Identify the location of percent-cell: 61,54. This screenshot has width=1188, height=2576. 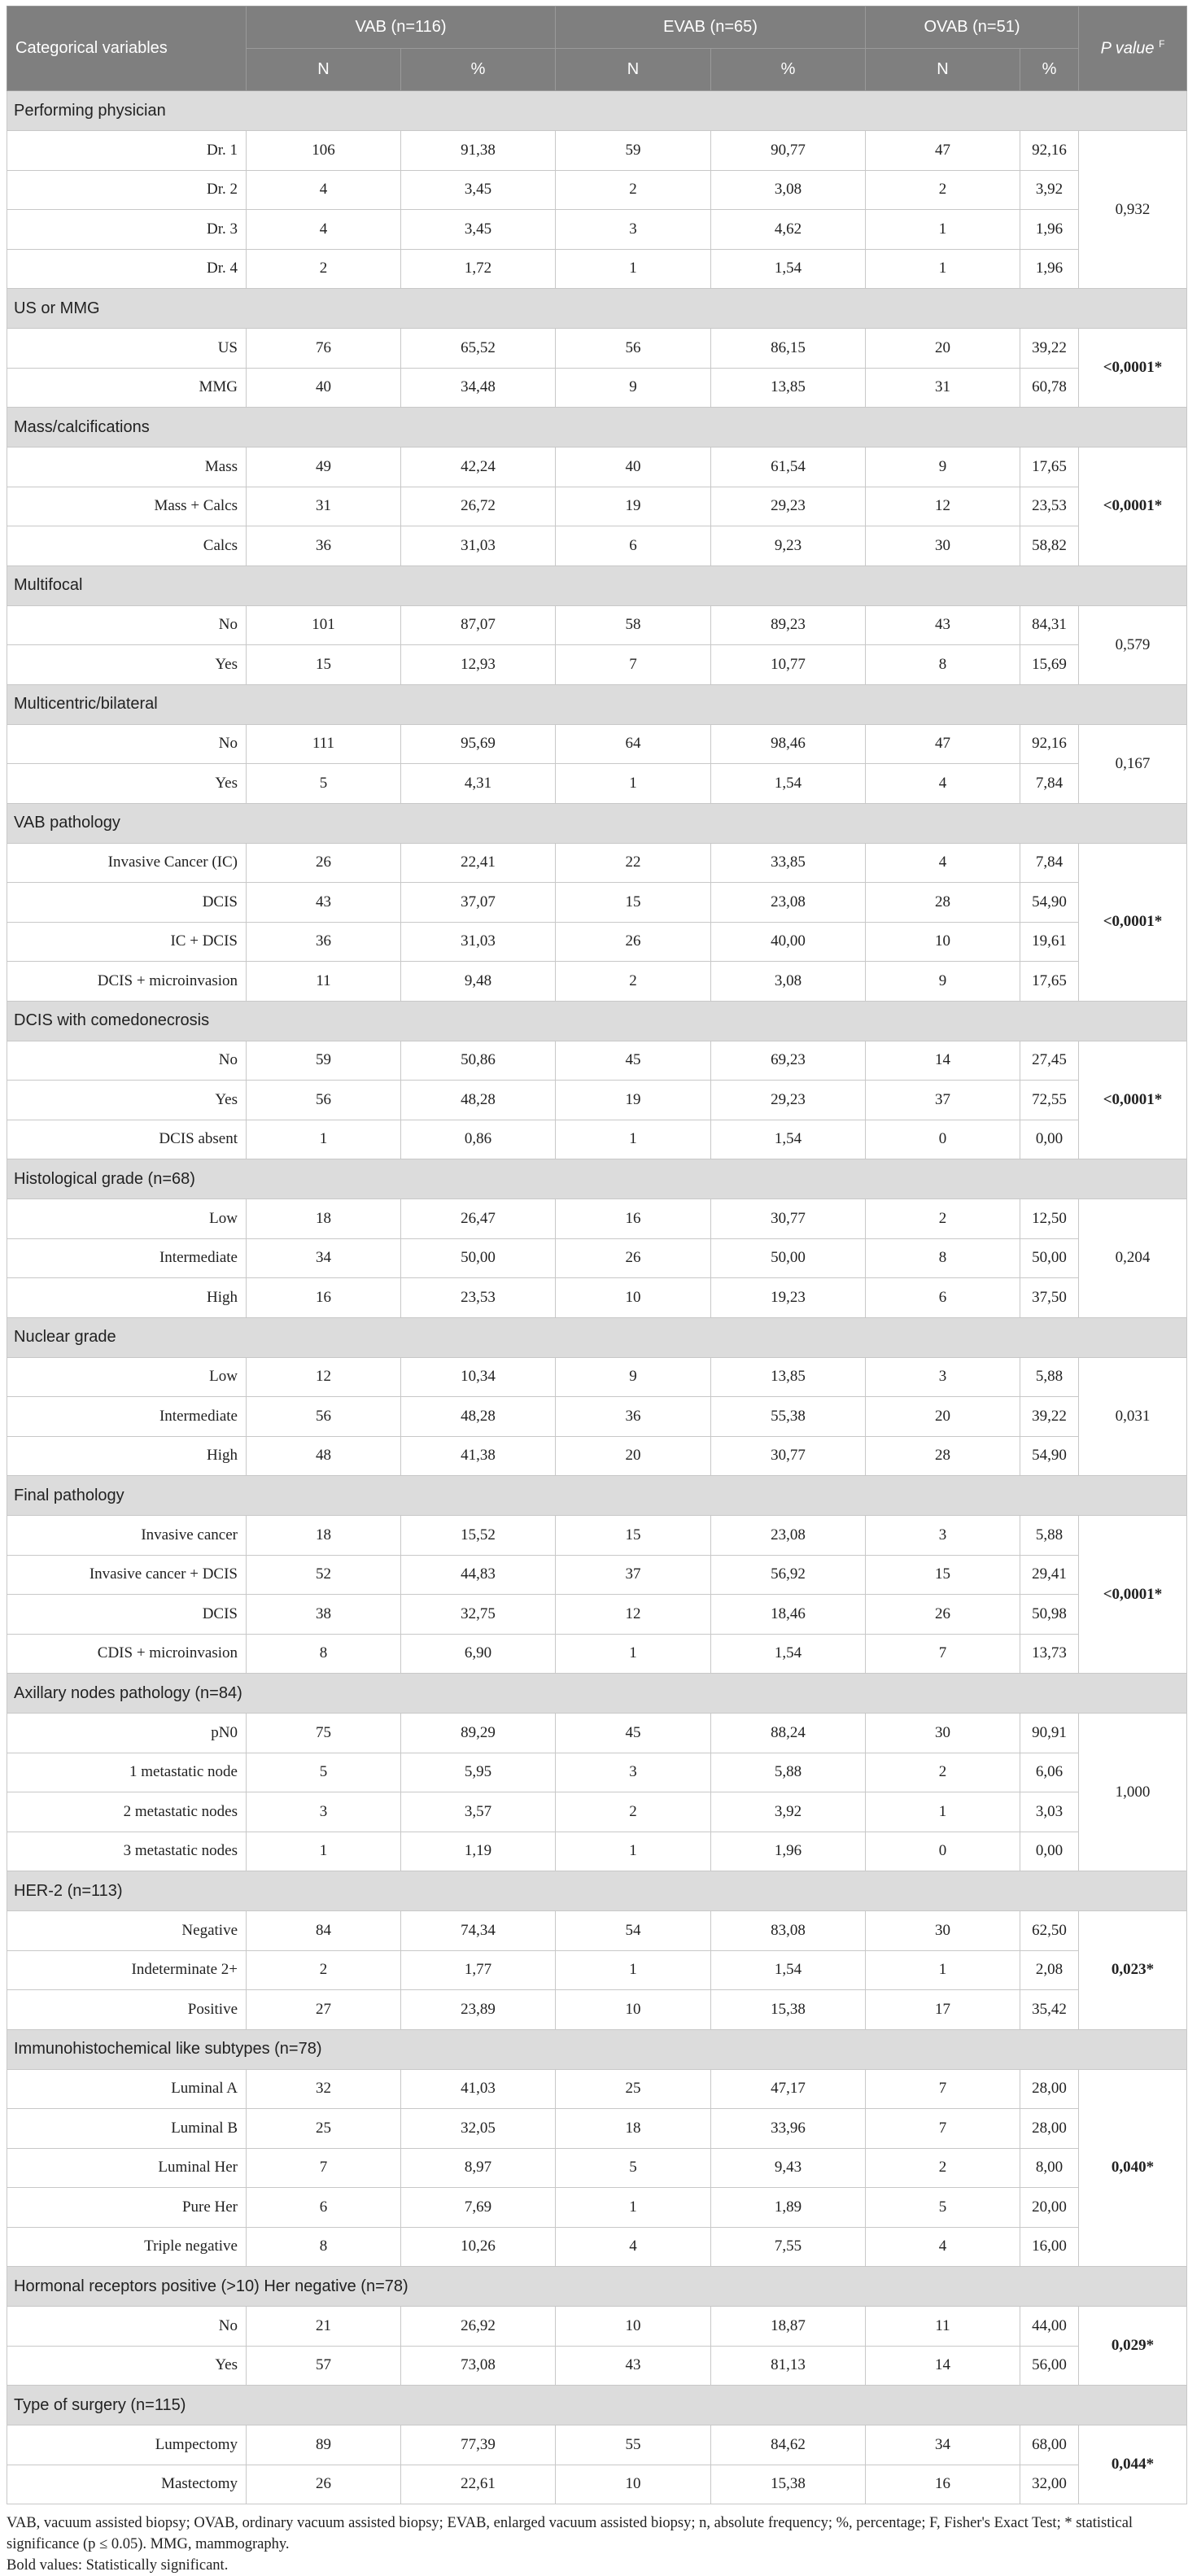
(788, 467).